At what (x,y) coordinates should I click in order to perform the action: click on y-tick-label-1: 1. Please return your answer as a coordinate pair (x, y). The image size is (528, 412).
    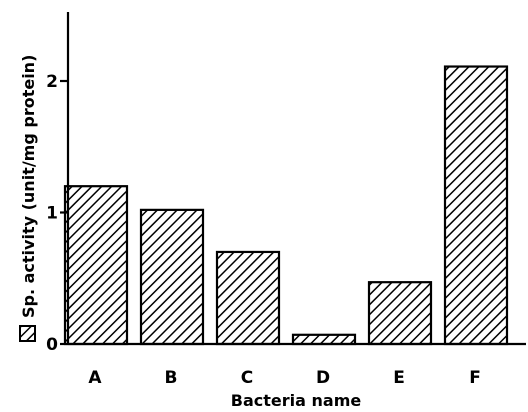
    Looking at the image, I should click on (52, 214).